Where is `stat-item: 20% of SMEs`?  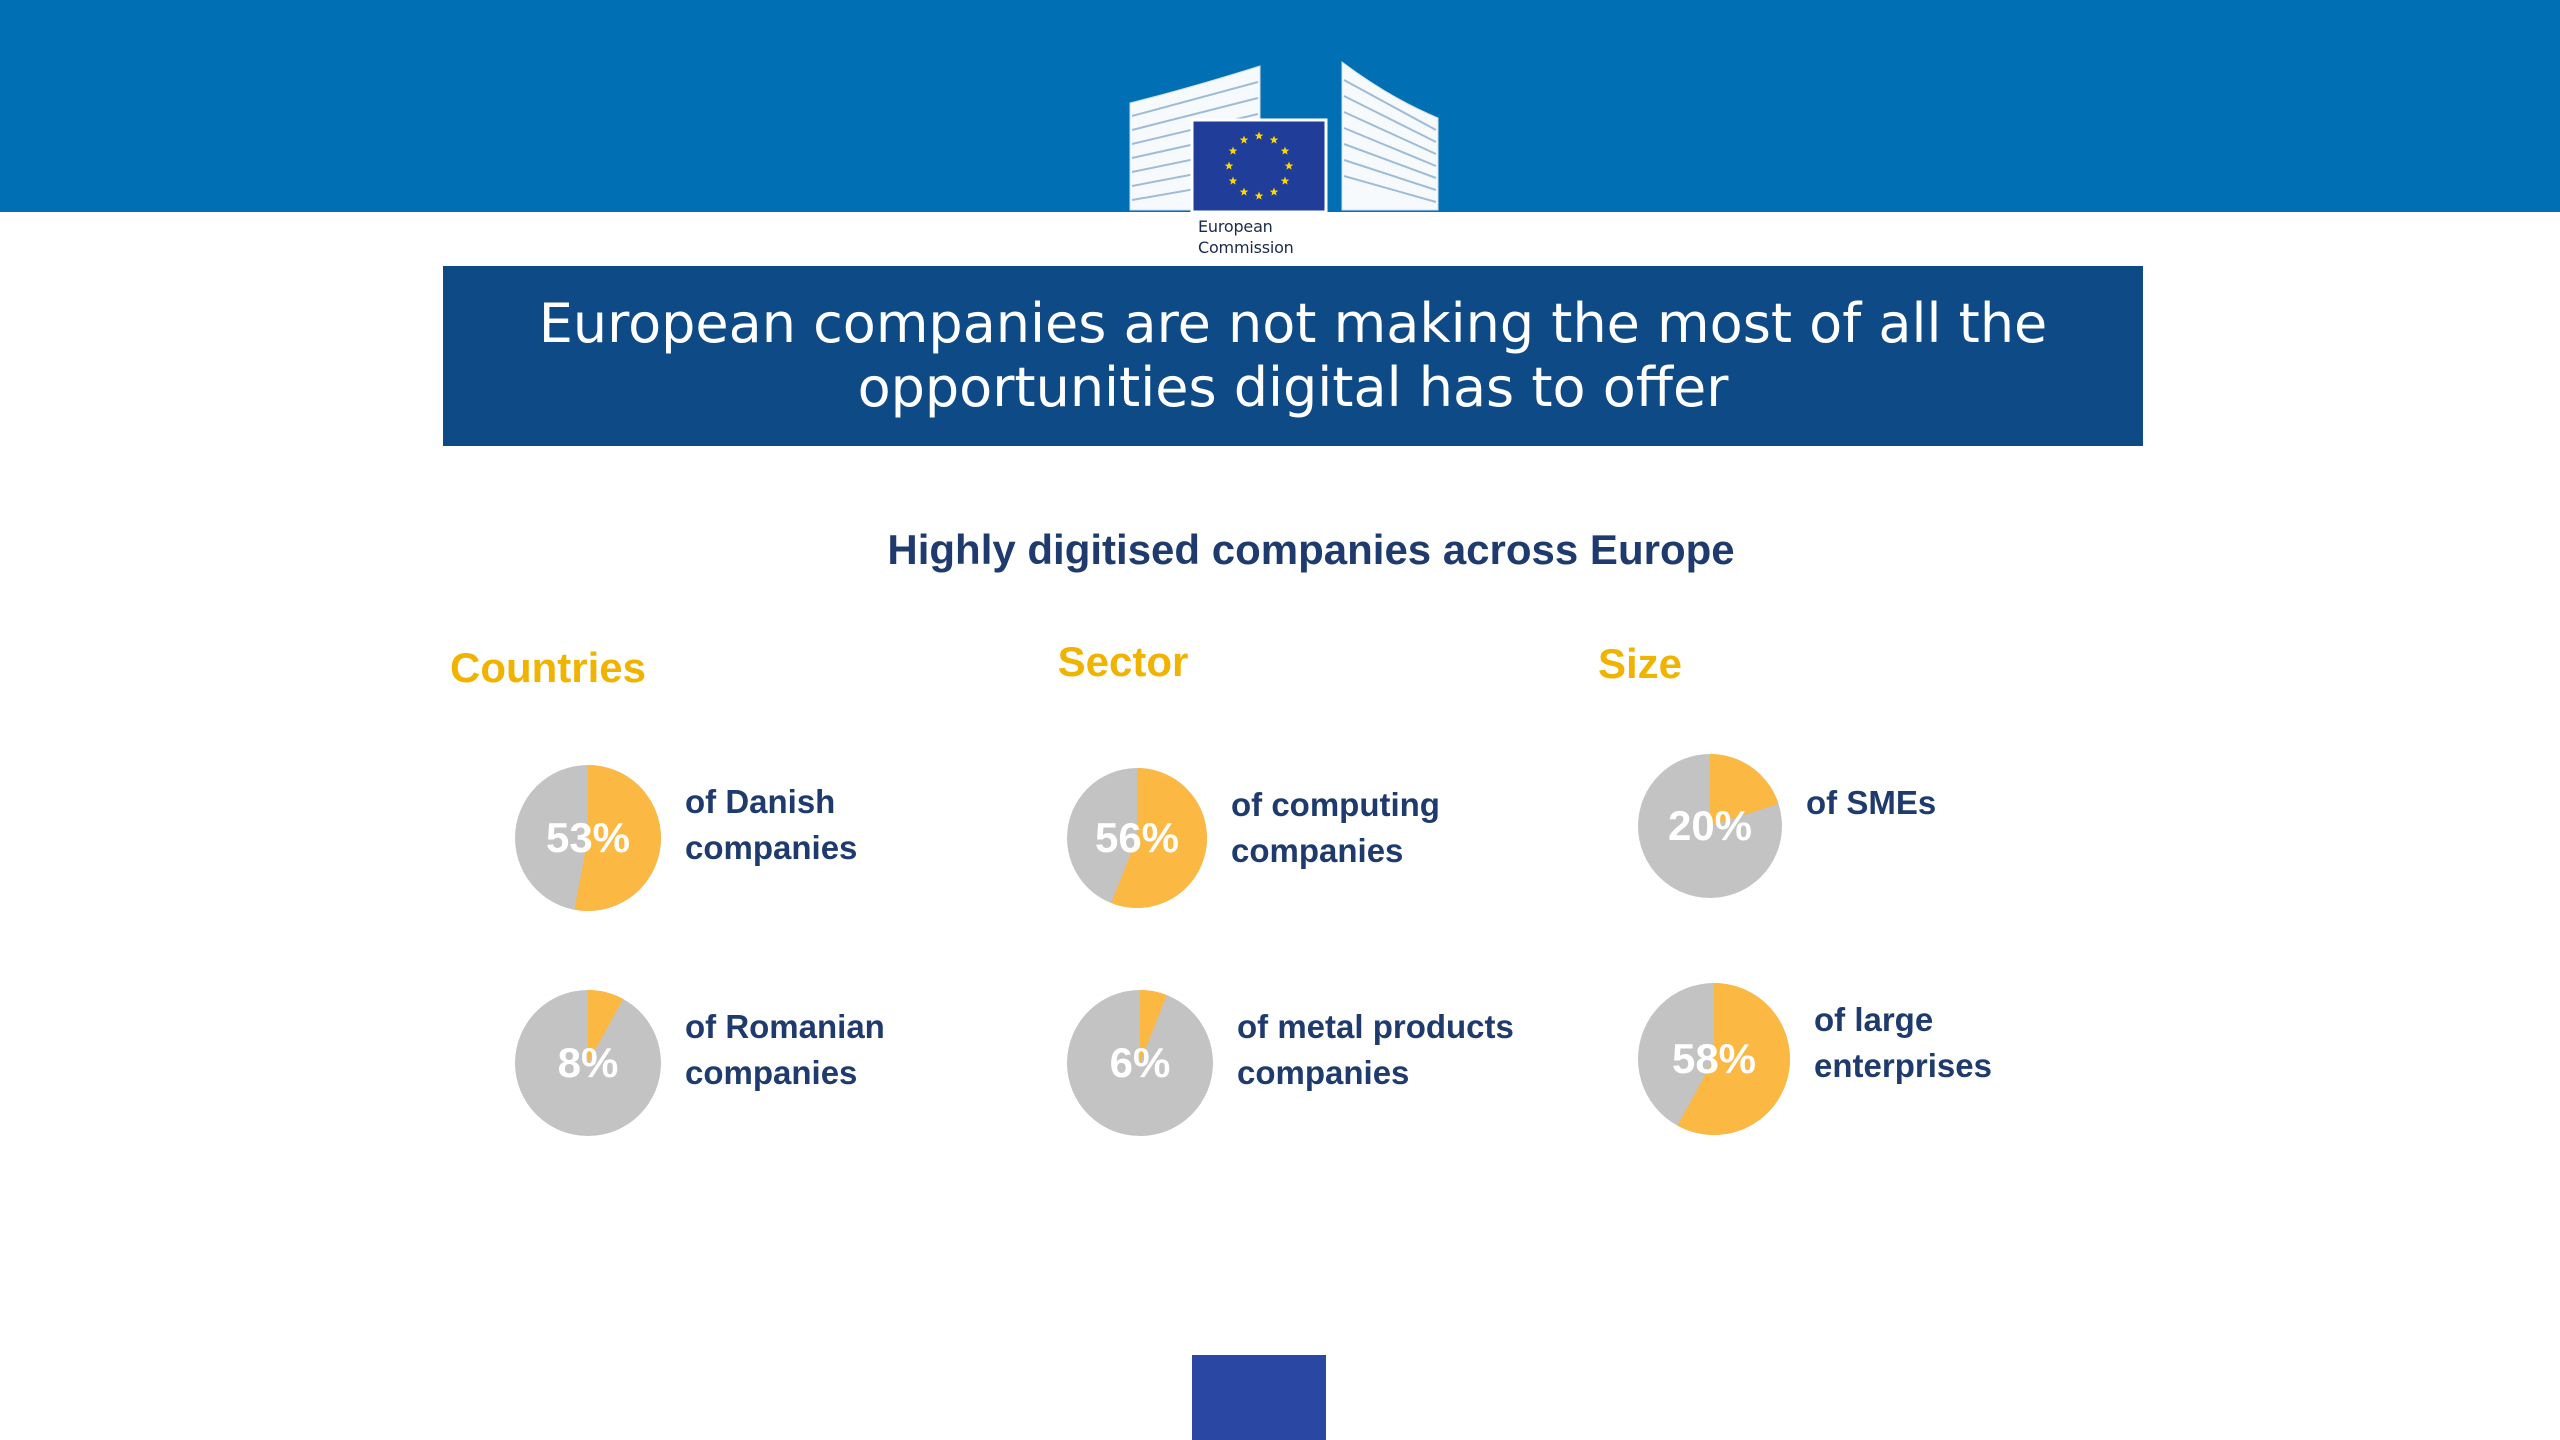 stat-item: 20% of SMEs is located at coordinates (1898, 826).